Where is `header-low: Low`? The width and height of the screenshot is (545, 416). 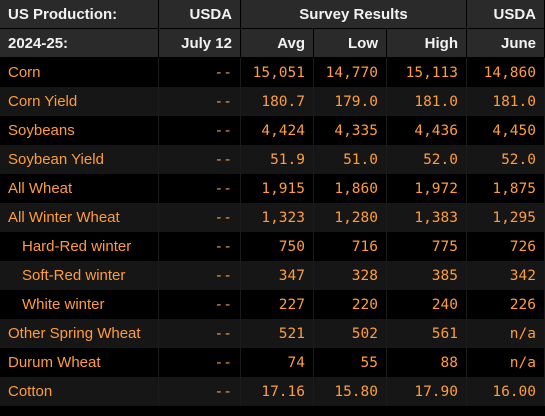
header-low: Low is located at coordinates (350, 43).